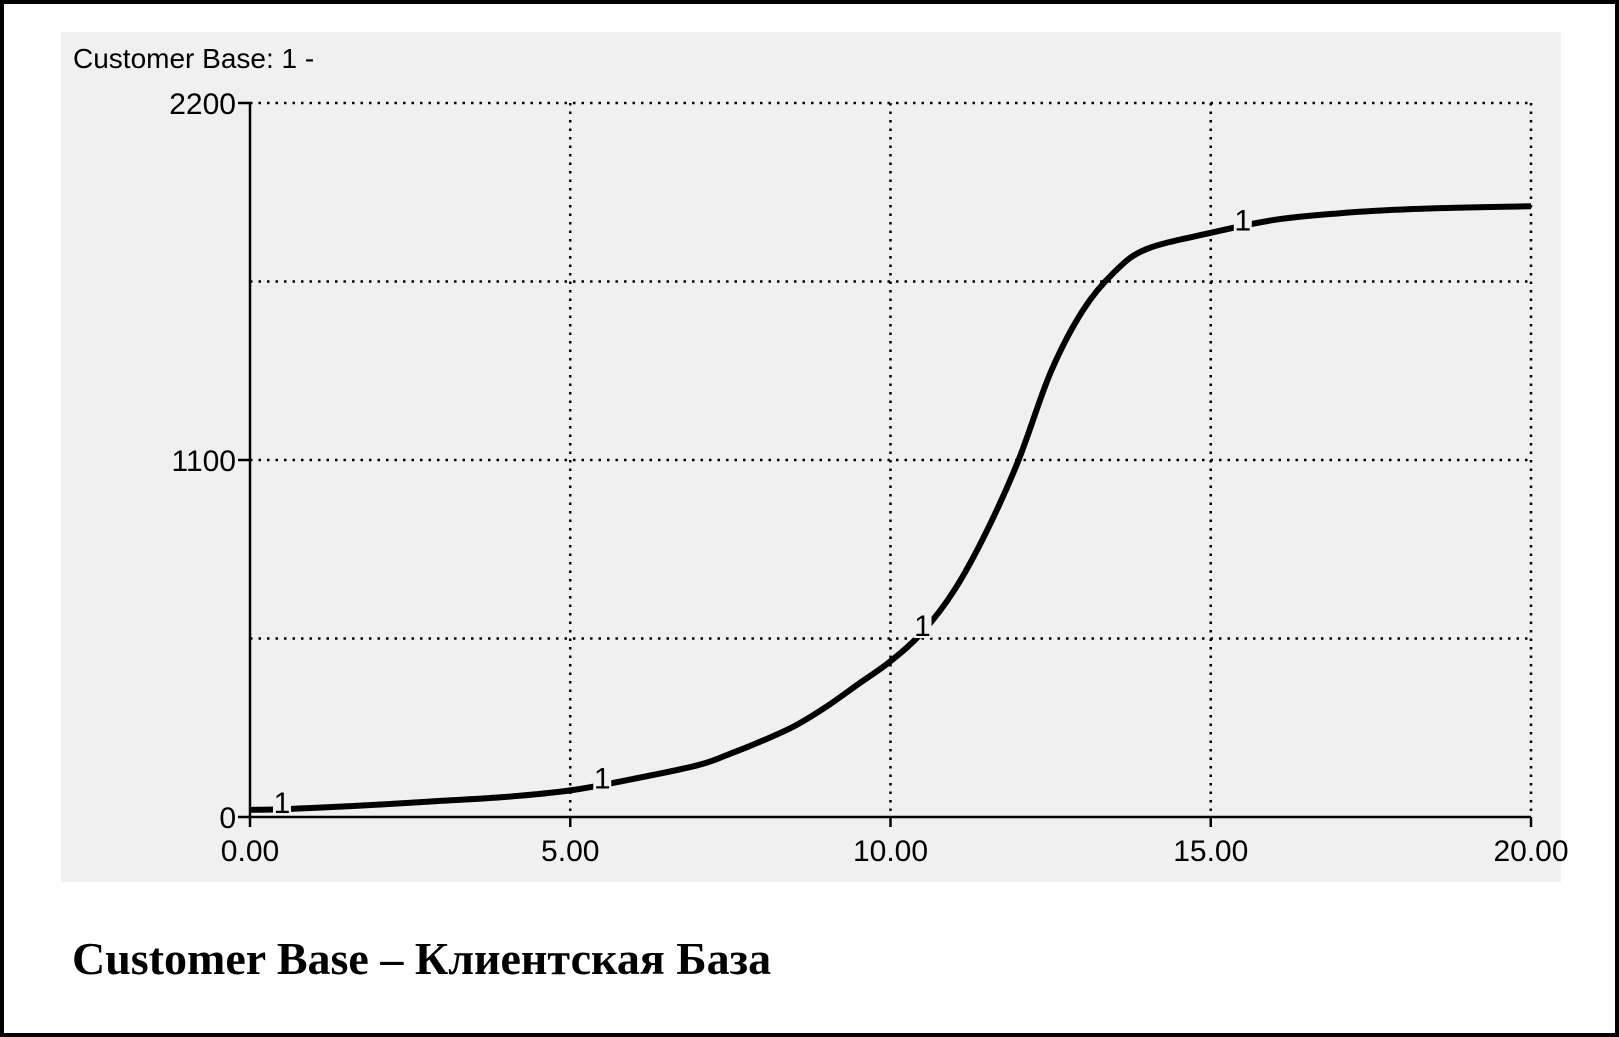 The image size is (1619, 1037). I want to click on y-tick-label-0: 2200, so click(202, 104).